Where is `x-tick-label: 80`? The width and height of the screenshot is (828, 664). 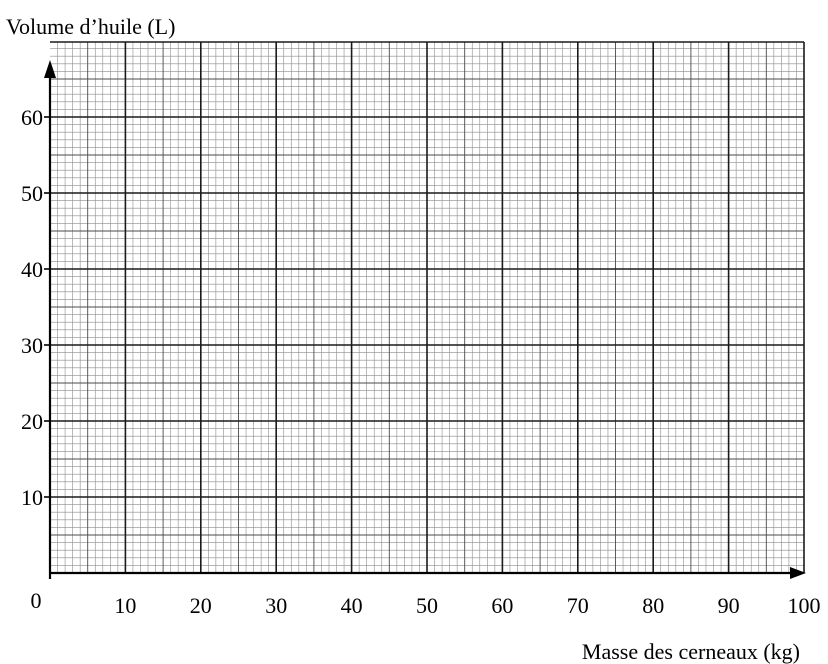 x-tick-label: 80 is located at coordinates (653, 605).